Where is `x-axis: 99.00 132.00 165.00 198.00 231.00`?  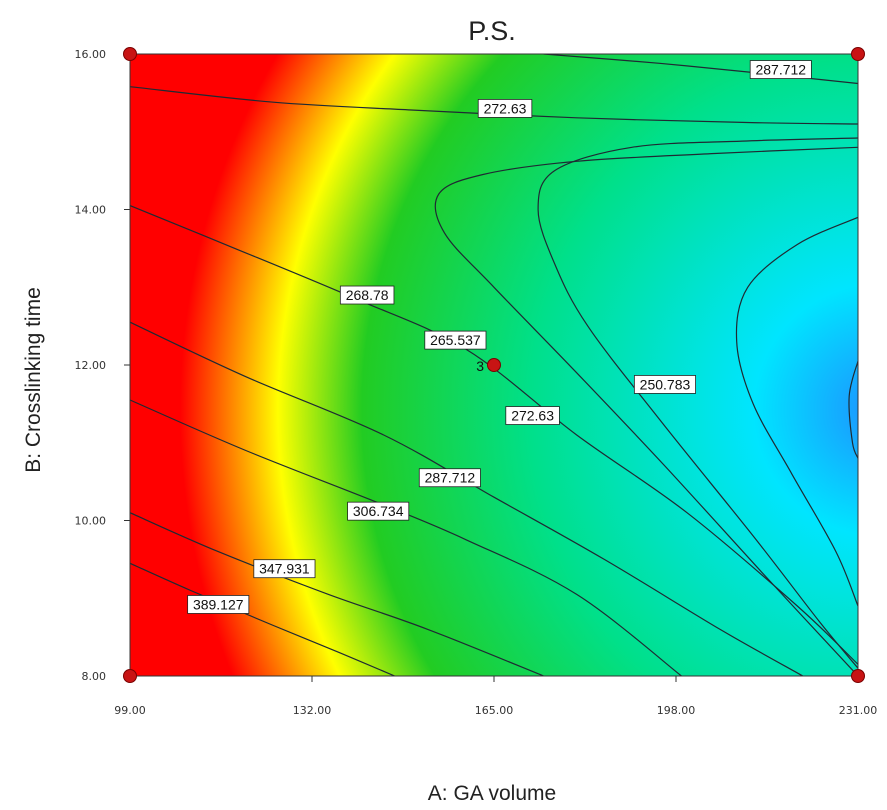
x-axis: 99.00 132.00 165.00 198.00 231.00 is located at coordinates (495, 696).